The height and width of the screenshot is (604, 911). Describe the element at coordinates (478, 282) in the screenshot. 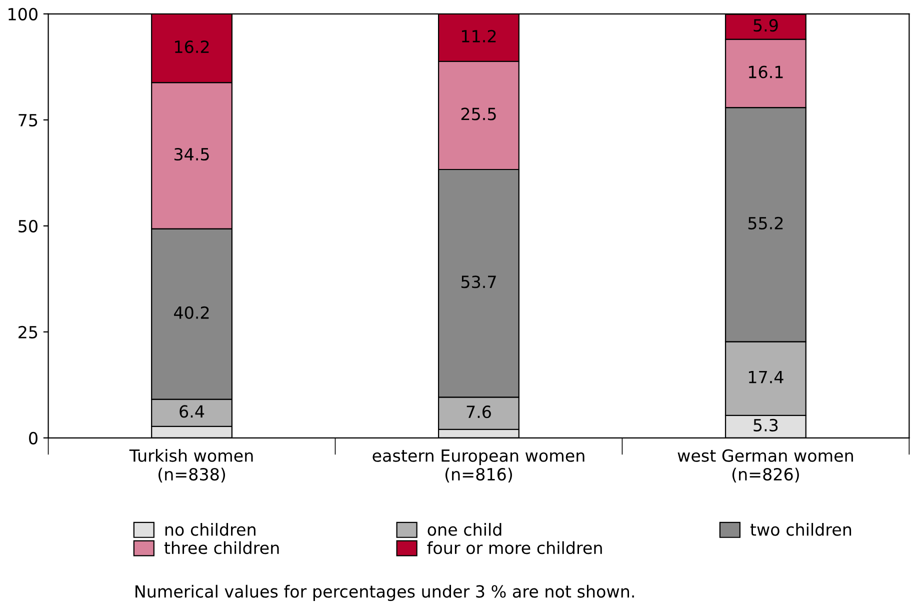

I see `data-label: 53.7` at that location.